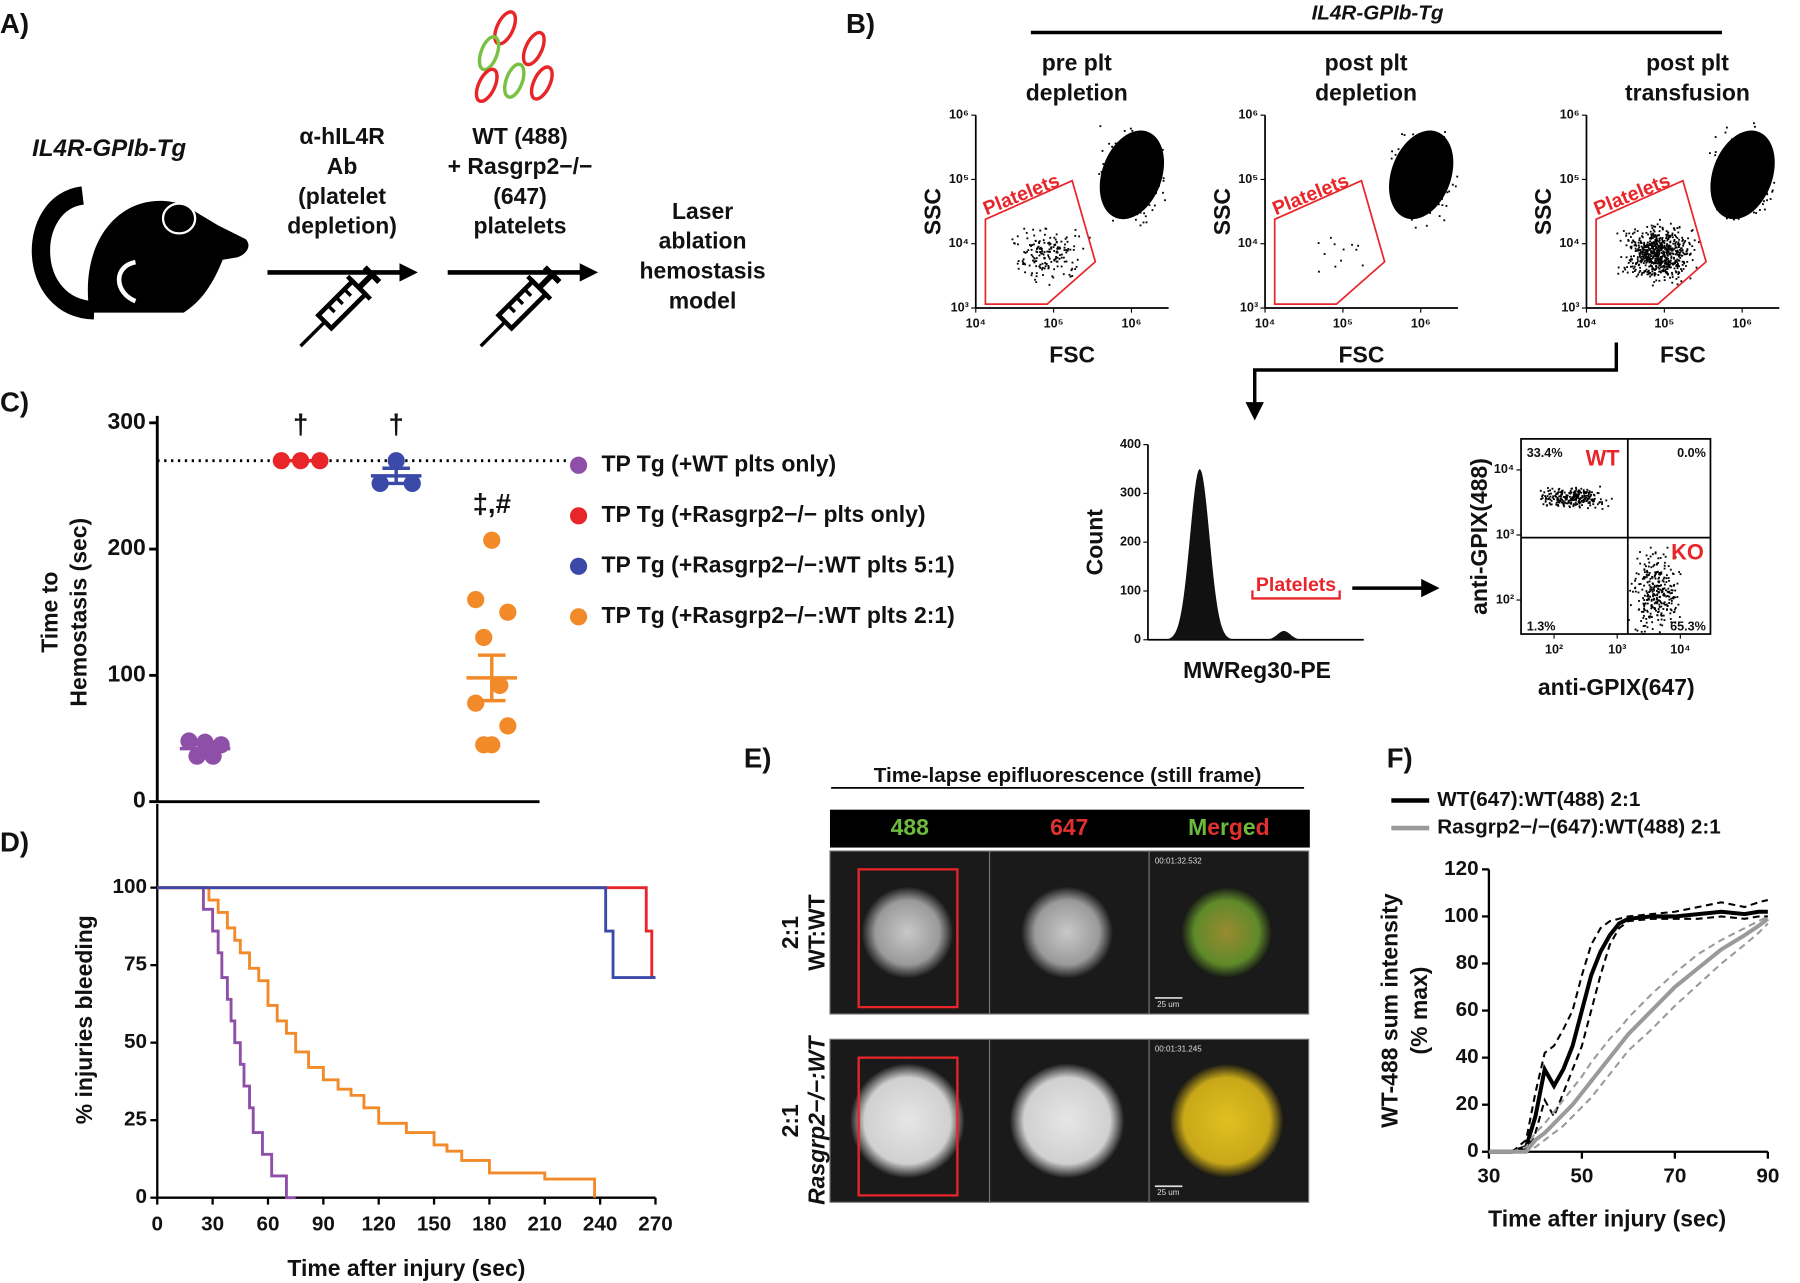 Image resolution: width=1800 pixels, height=1283 pixels. I want to click on data-point, so click(508, 612).